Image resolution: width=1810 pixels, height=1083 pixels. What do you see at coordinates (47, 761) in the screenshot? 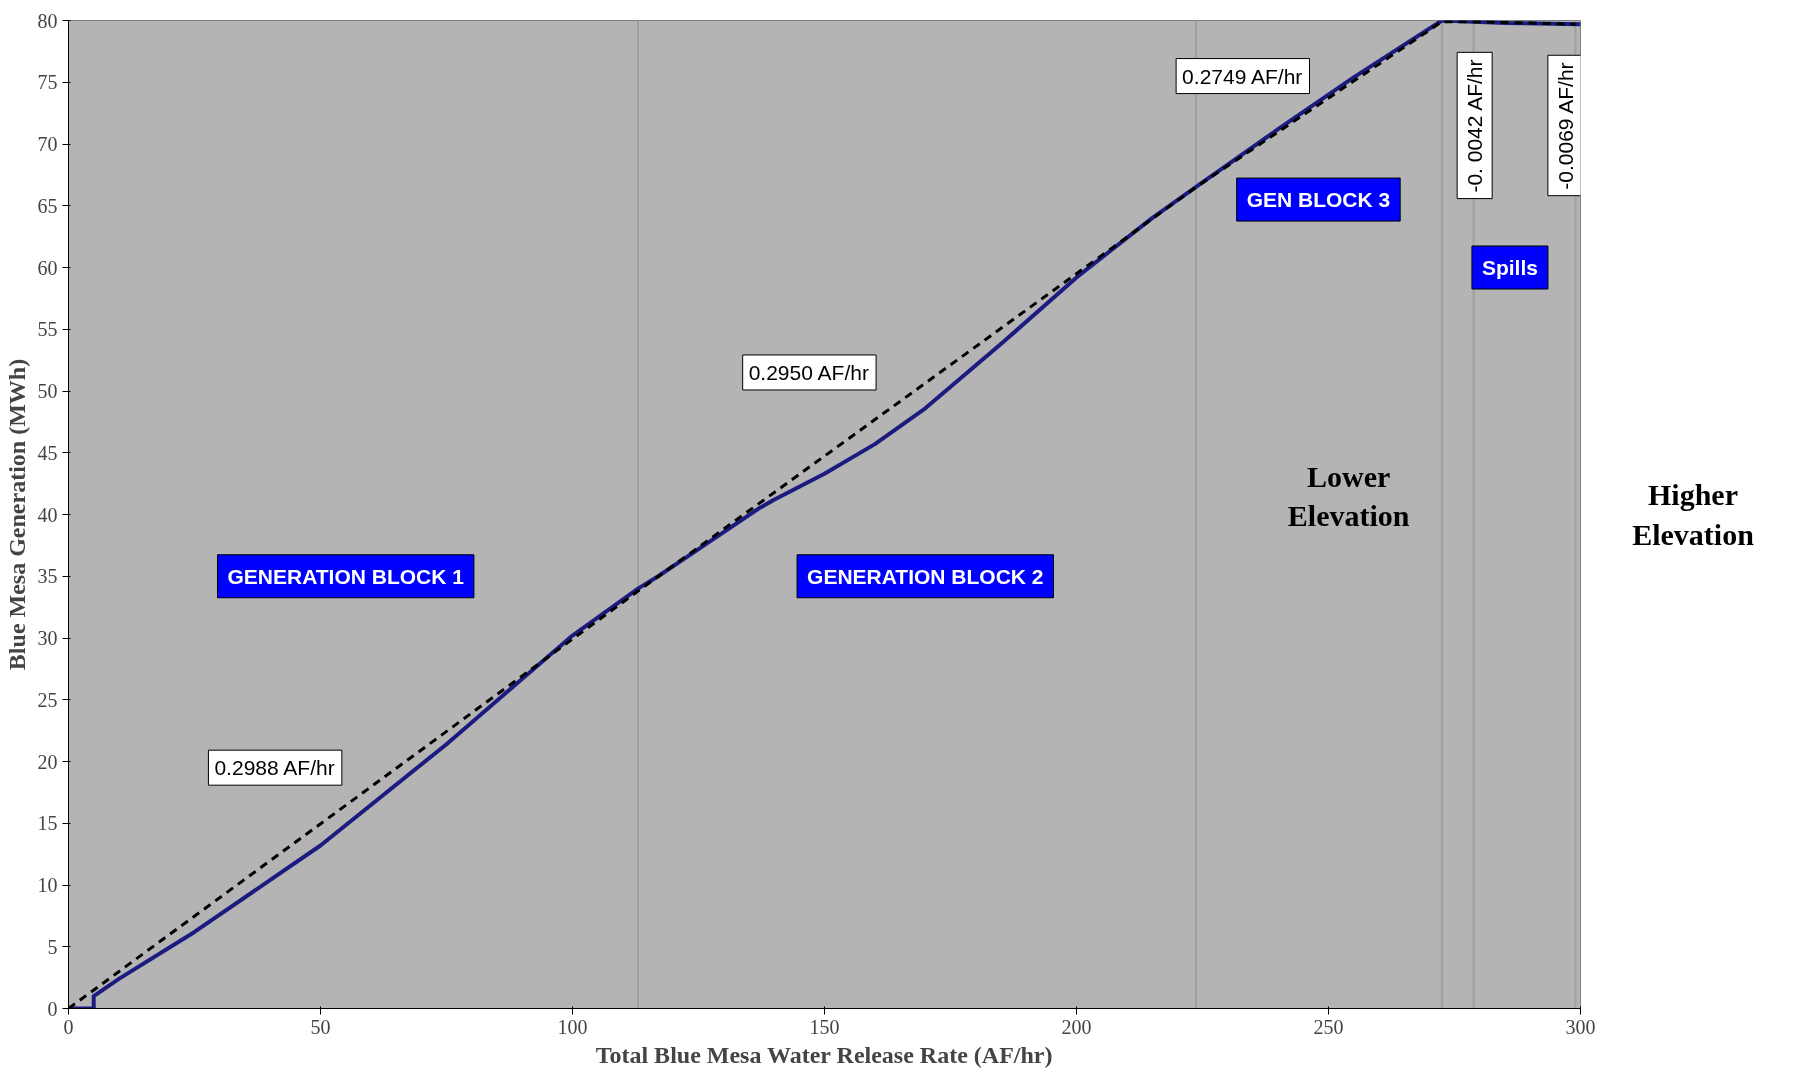
I see `y-tick-label: 20` at bounding box center [47, 761].